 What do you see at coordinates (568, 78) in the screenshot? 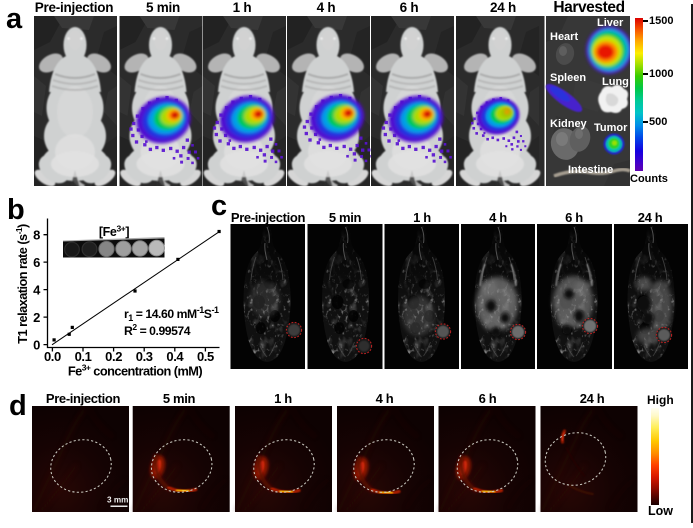
I see `svg-text: Spleen` at bounding box center [568, 78].